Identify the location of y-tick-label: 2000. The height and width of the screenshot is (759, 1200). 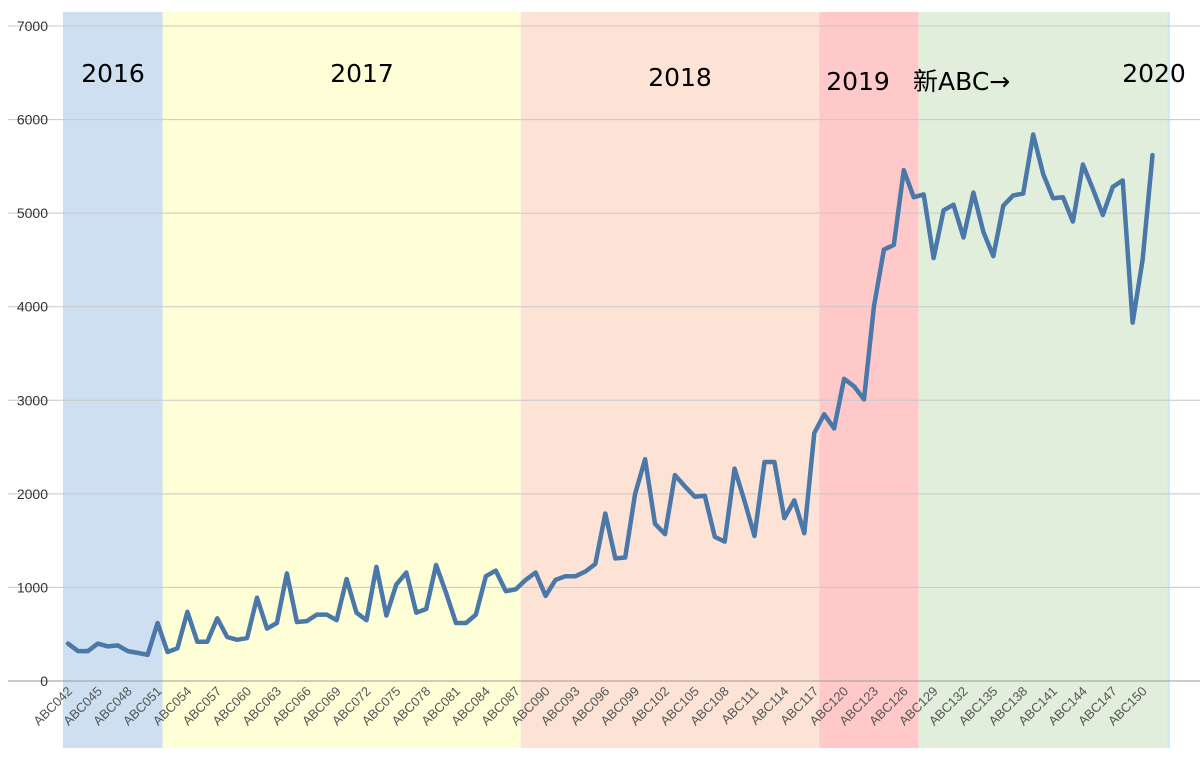
(32, 494).